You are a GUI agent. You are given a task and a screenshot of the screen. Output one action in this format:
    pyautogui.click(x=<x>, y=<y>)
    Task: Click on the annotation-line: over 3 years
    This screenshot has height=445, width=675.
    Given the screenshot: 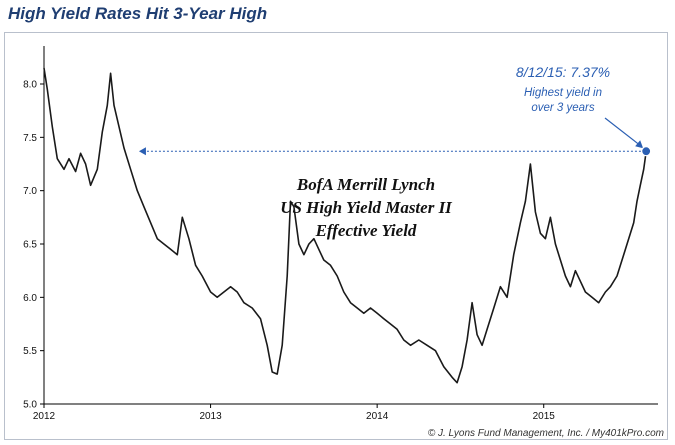 What is the action you would take?
    pyautogui.click(x=563, y=108)
    